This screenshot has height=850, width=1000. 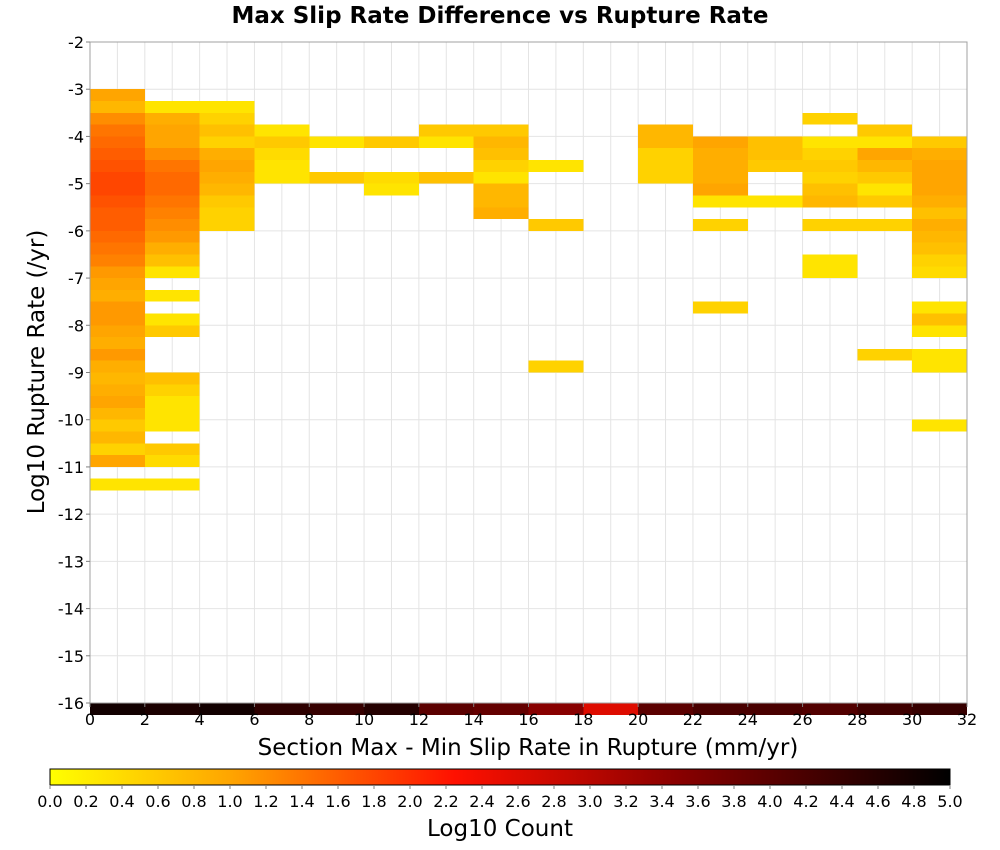 What do you see at coordinates (857, 719) in the screenshot?
I see `x-tick-label: 28` at bounding box center [857, 719].